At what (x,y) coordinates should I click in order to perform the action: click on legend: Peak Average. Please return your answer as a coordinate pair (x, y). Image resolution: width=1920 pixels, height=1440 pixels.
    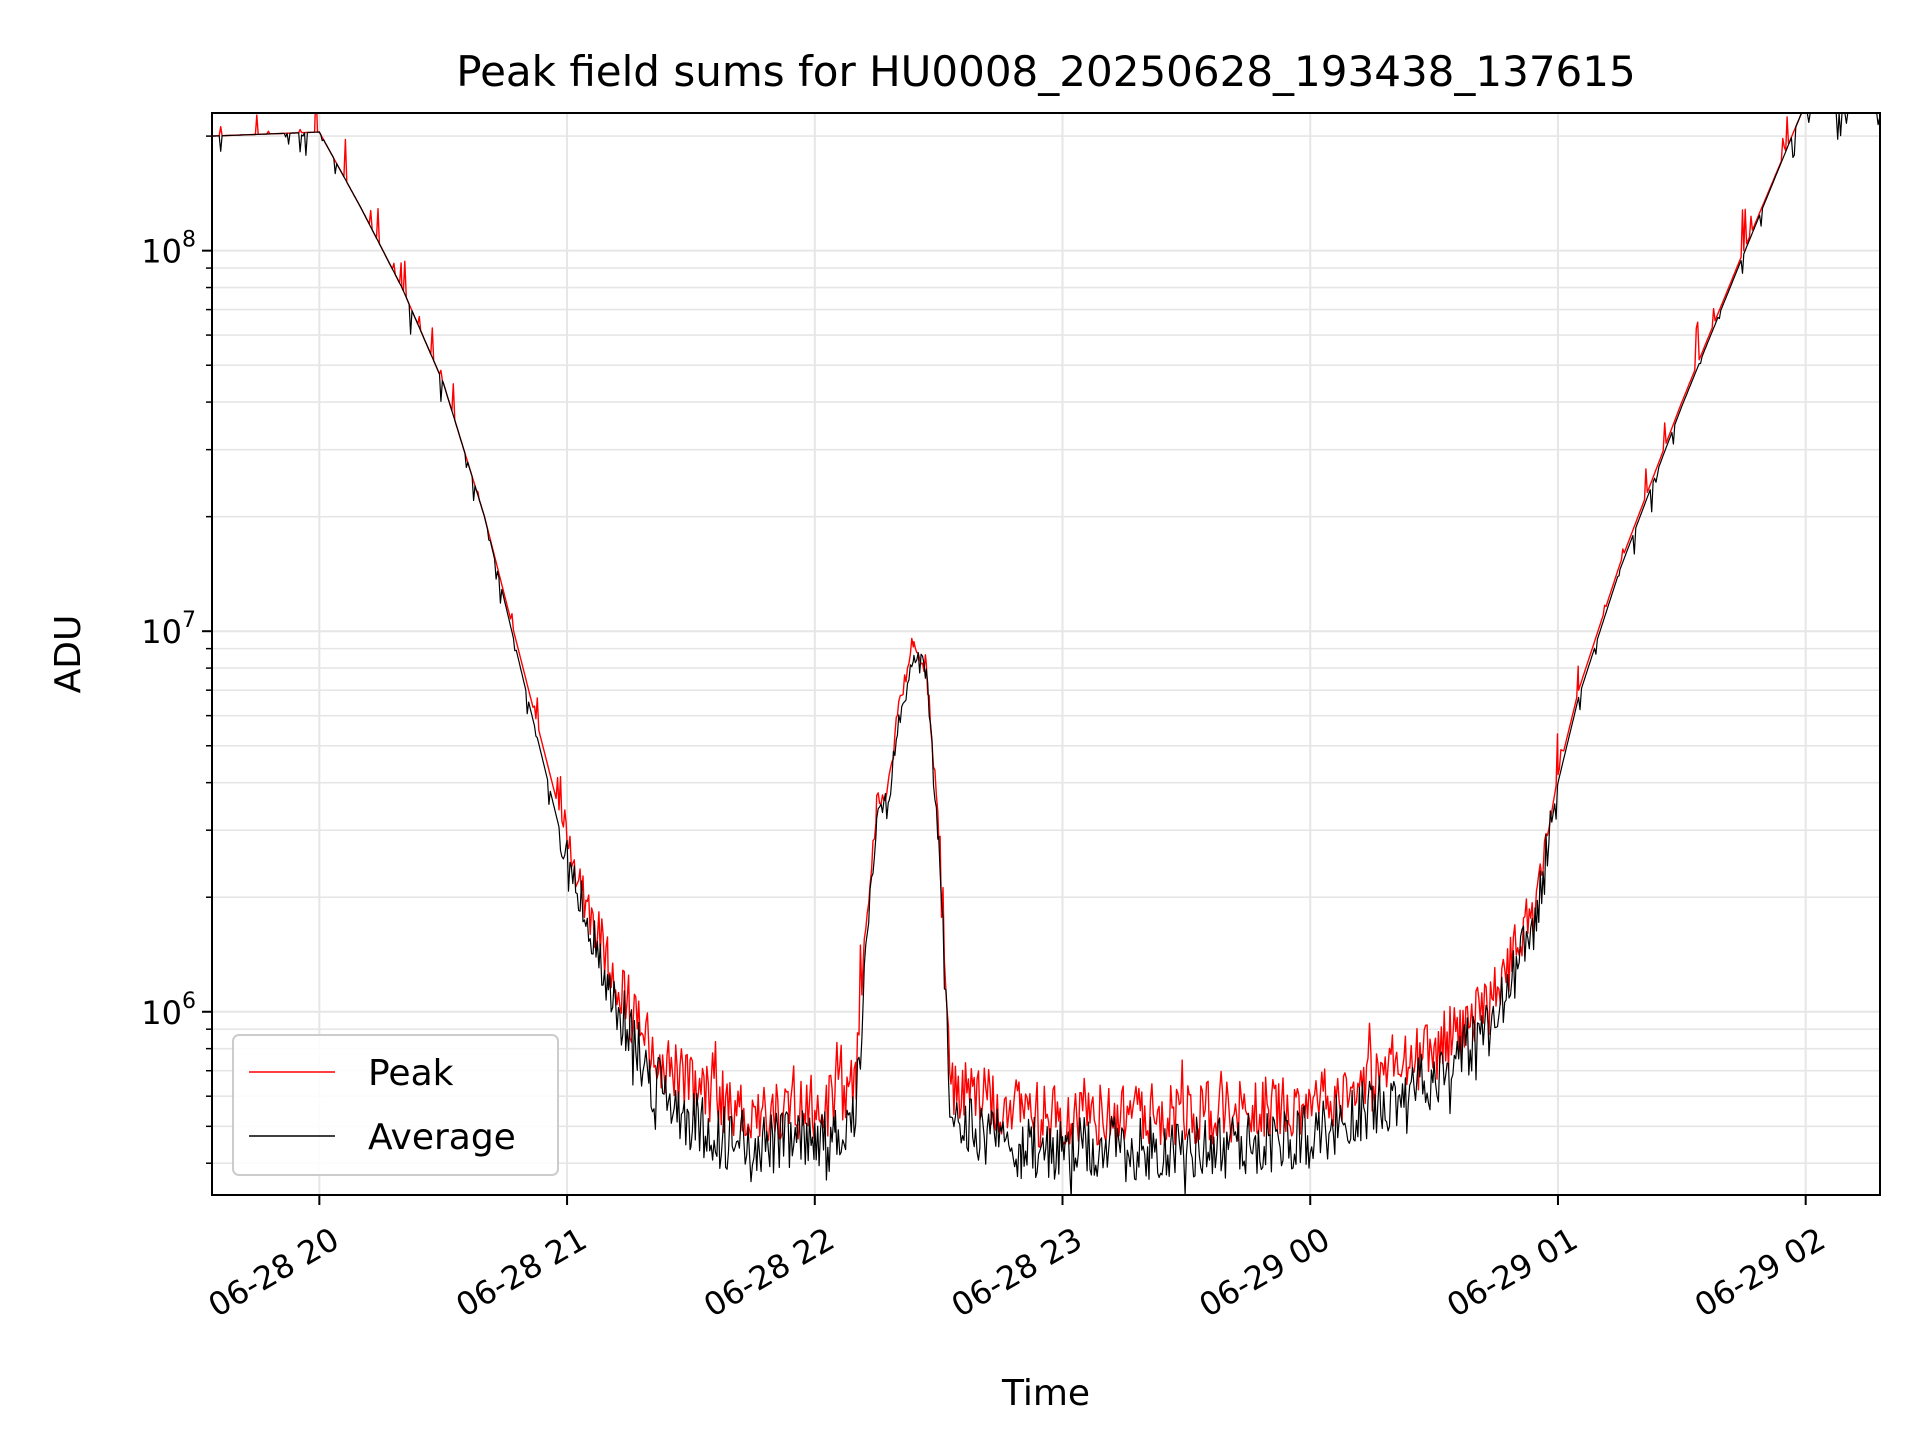
    Looking at the image, I should click on (395, 1105).